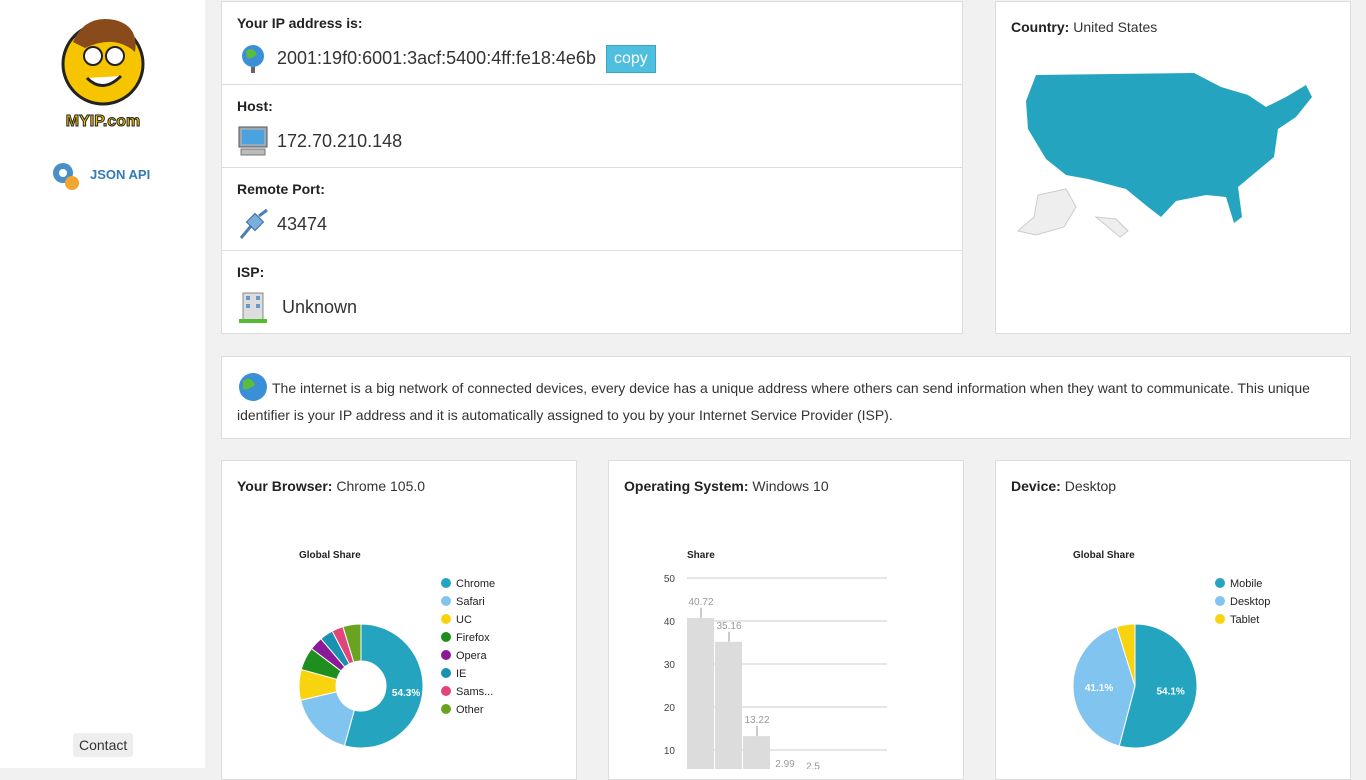 This screenshot has width=1366, height=780. What do you see at coordinates (785, 764) in the screenshot?
I see `value-label: 2.99` at bounding box center [785, 764].